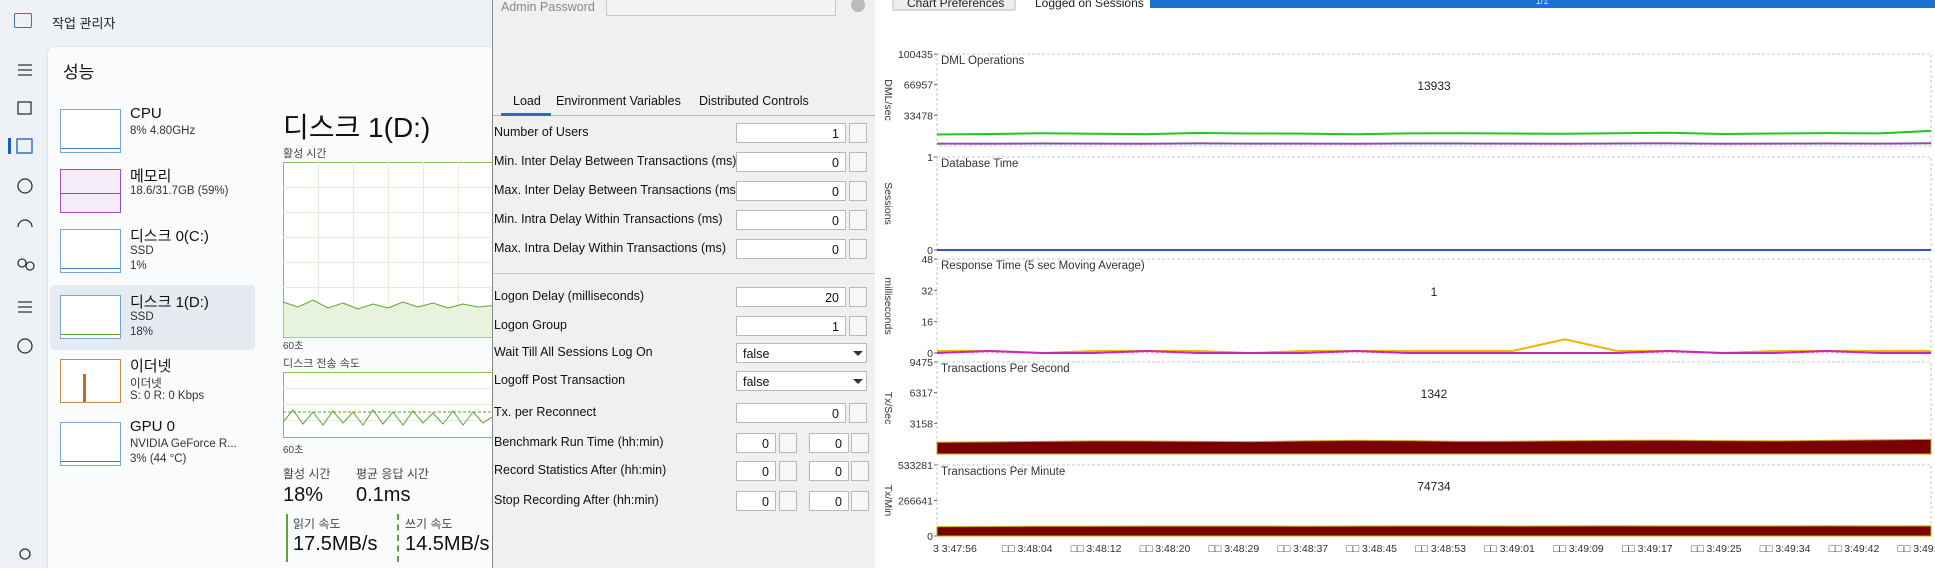 The height and width of the screenshot is (573, 1935). What do you see at coordinates (429, 523) in the screenshot?
I see `stat-label: 쓰기 속도` at bounding box center [429, 523].